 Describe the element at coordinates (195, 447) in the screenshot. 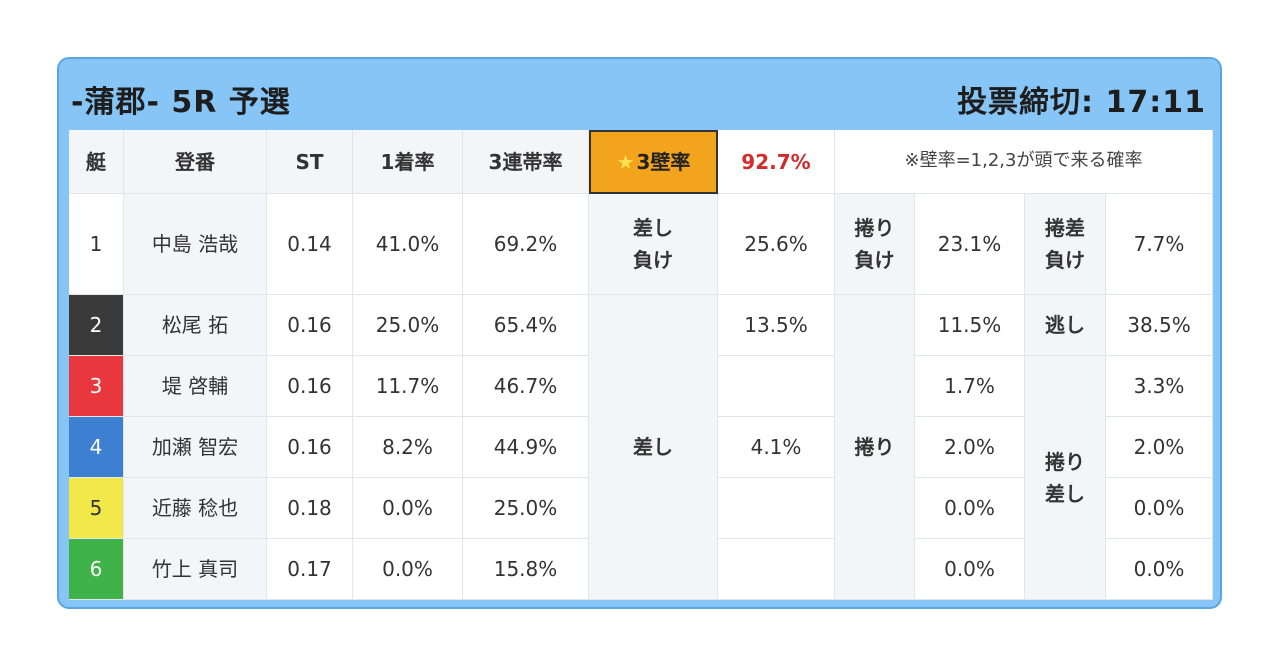

I see `racer-name: 加瀬 智宏` at that location.